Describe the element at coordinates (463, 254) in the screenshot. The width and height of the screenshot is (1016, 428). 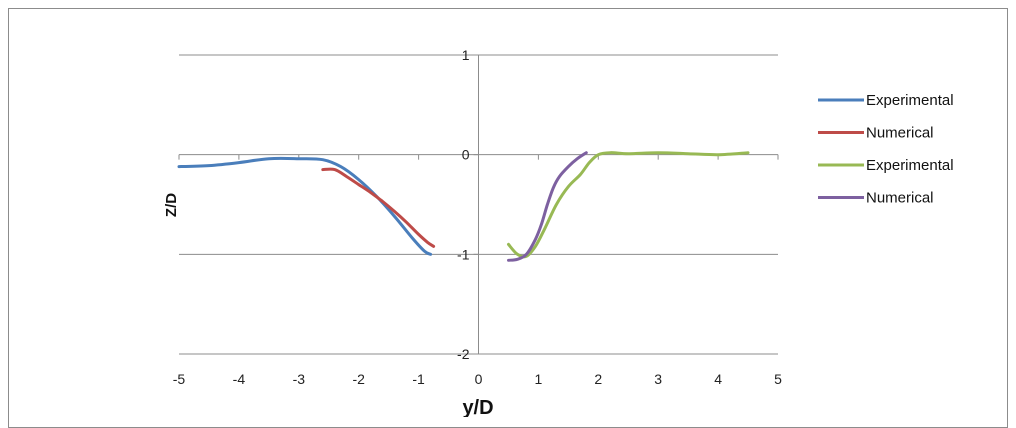
I see `y-tick-label-2: -1` at that location.